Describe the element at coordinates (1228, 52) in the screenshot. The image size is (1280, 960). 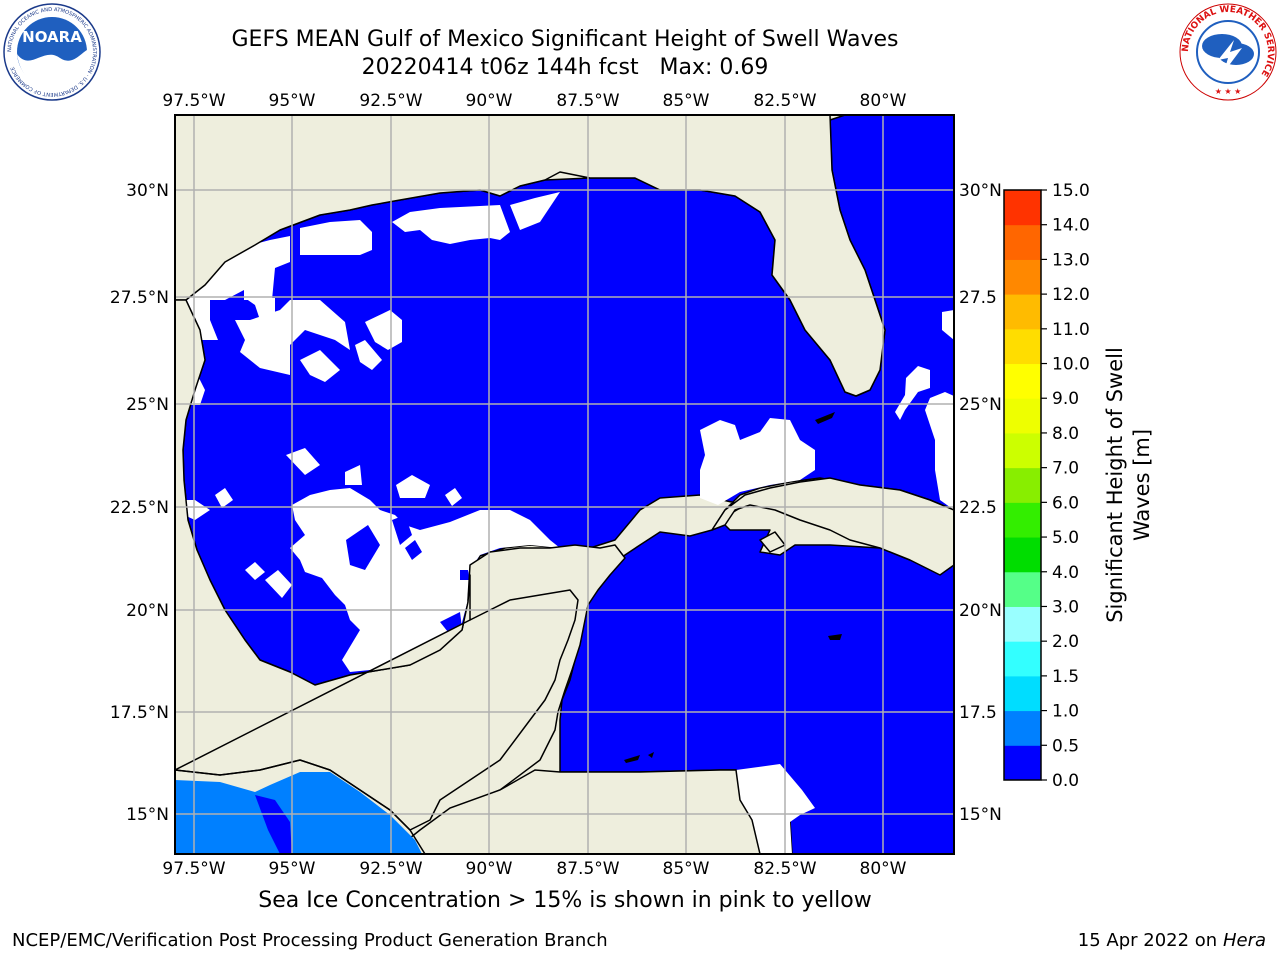
I see `nws-logo-icon: NATIONAL WEATHER SERVICE ★ ★ ★` at that location.